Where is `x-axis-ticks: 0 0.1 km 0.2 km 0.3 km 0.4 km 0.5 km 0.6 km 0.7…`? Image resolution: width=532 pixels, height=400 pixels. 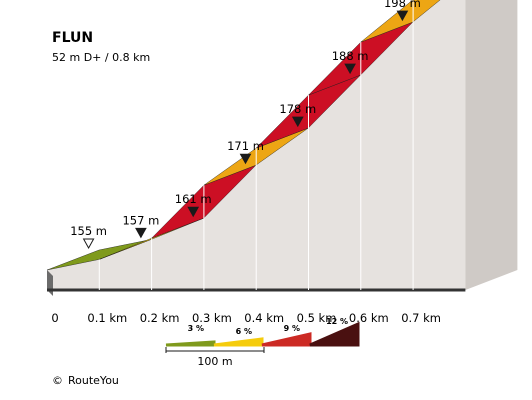
x-axis-ticks: 0 0.1 km 0.2 km 0.3 km 0.4 km 0.5 km 0.6 km 0.7… is located at coordinates (246, 318).